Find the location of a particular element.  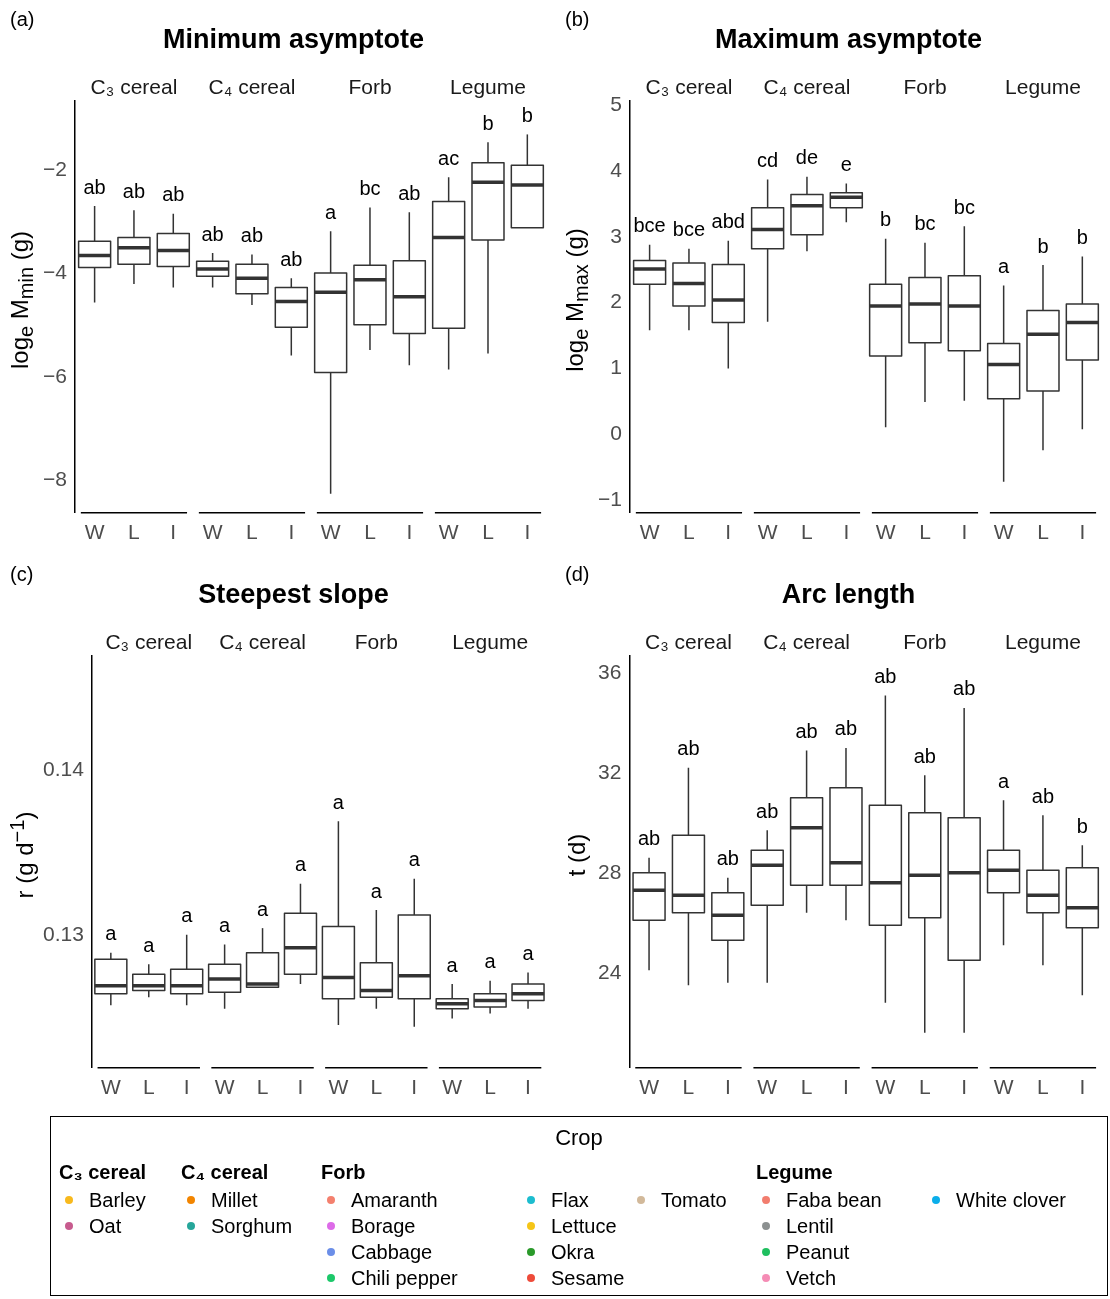

category-label: Faba bean is located at coordinates (834, 1200).